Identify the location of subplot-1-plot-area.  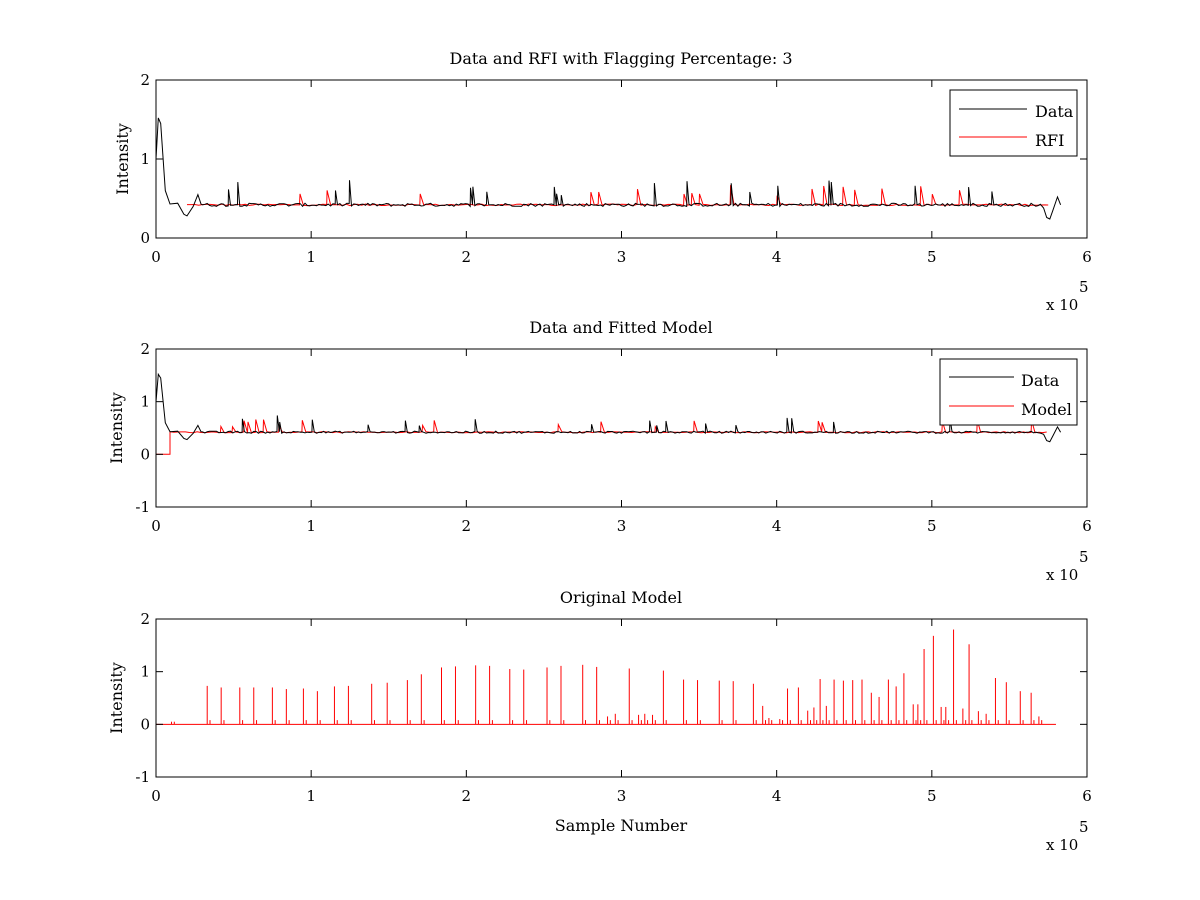
(608, 168).